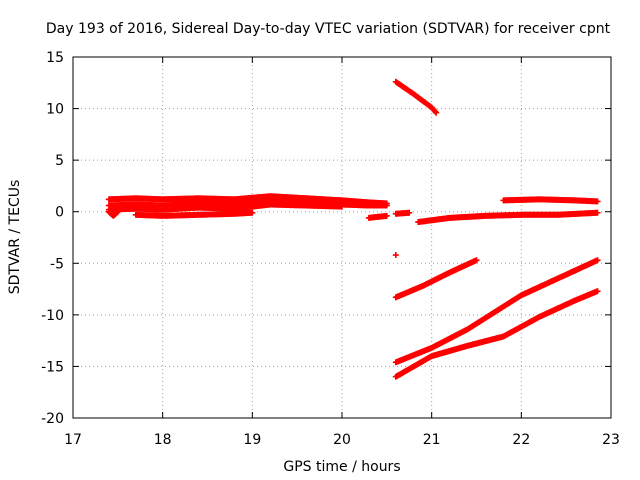  Describe the element at coordinates (59, 161) in the screenshot. I see `y-tick-label: 5` at that location.